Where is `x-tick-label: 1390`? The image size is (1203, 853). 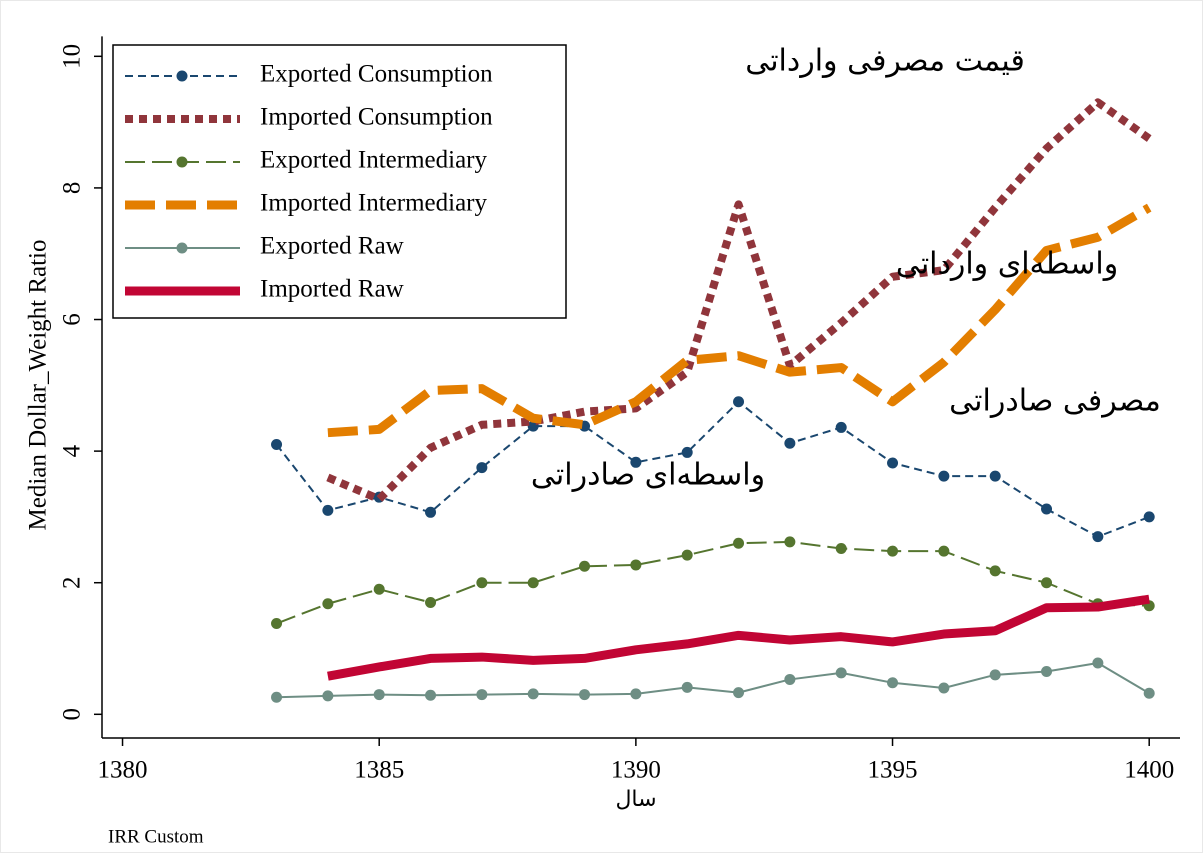
x-tick-label: 1390 is located at coordinates (636, 770).